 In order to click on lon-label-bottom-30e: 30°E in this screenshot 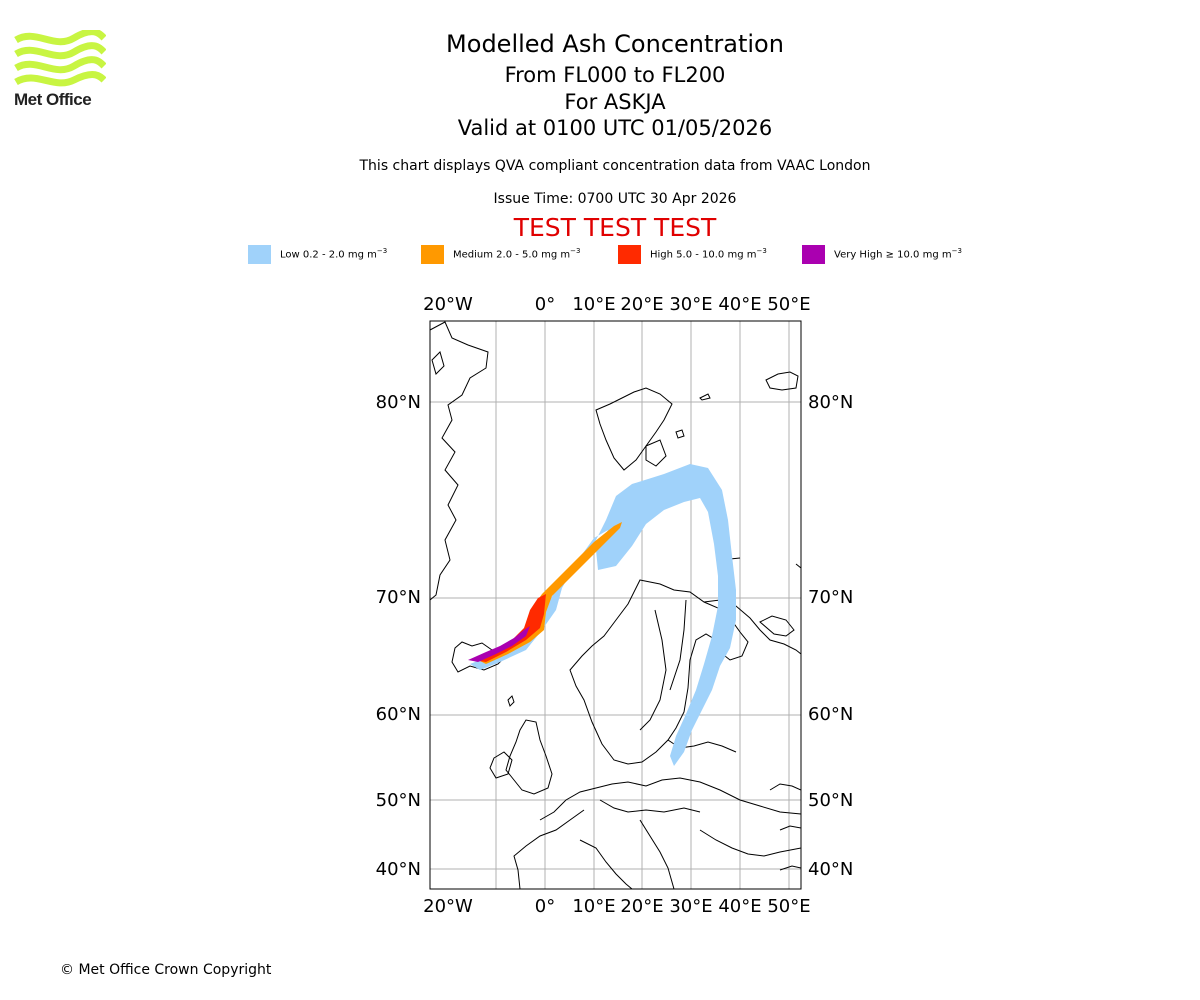, I will do `click(690, 906)`.